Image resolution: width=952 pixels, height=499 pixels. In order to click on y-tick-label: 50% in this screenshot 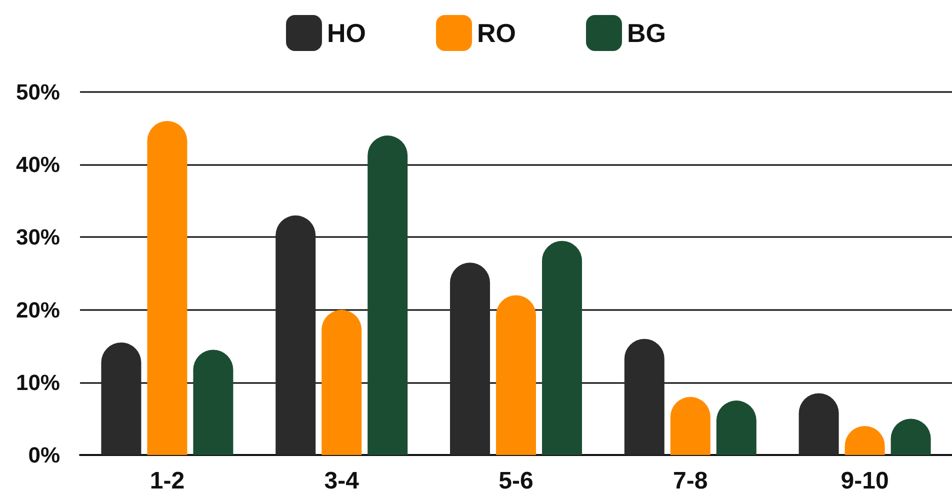, I will do `click(38, 92)`.